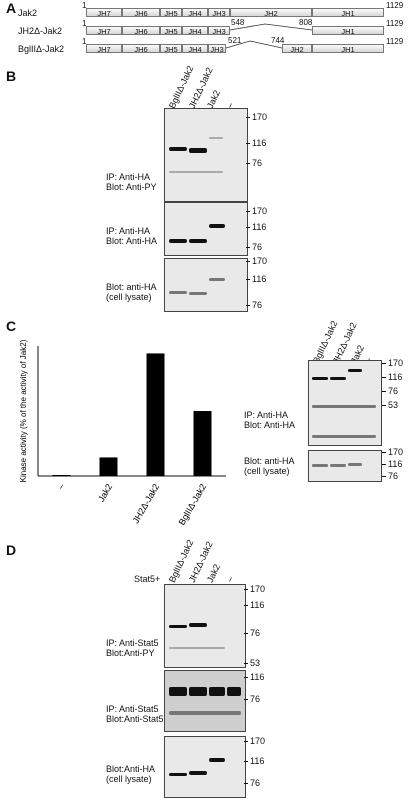 The width and height of the screenshot is (410, 802). I want to click on panel-label-d: D, so click(11, 550).